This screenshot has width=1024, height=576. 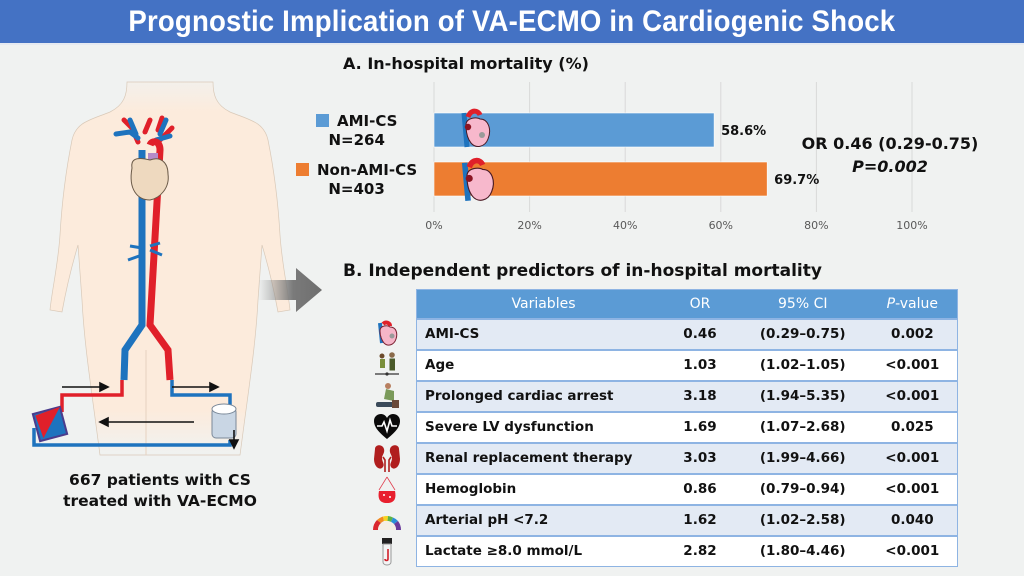 What do you see at coordinates (912, 519) in the screenshot?
I see `cell-p-value: 0.040` at bounding box center [912, 519].